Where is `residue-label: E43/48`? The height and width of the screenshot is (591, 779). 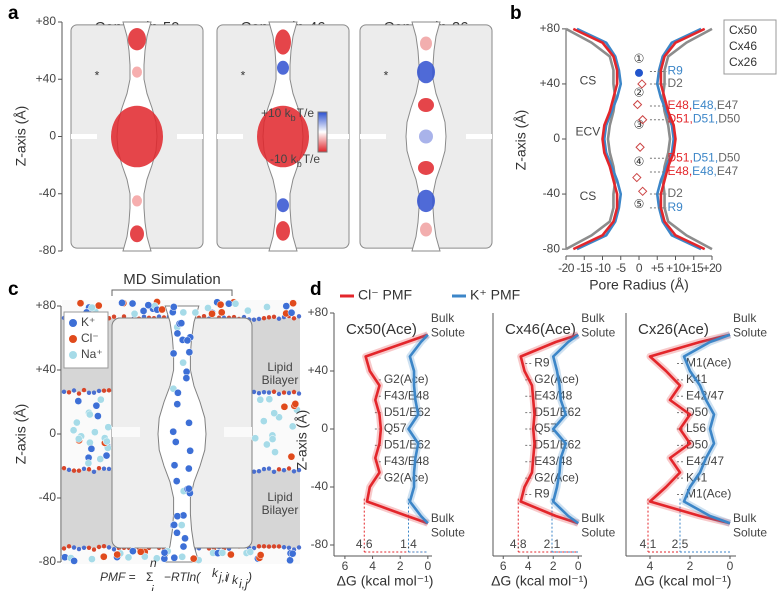
residue-label: E43/48 is located at coordinates (553, 461).